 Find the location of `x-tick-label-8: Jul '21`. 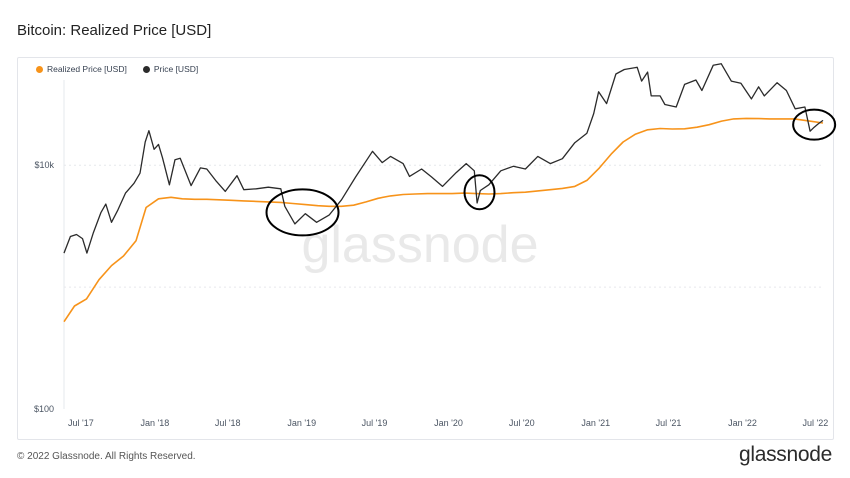

x-tick-label-8: Jul '21 is located at coordinates (669, 423).